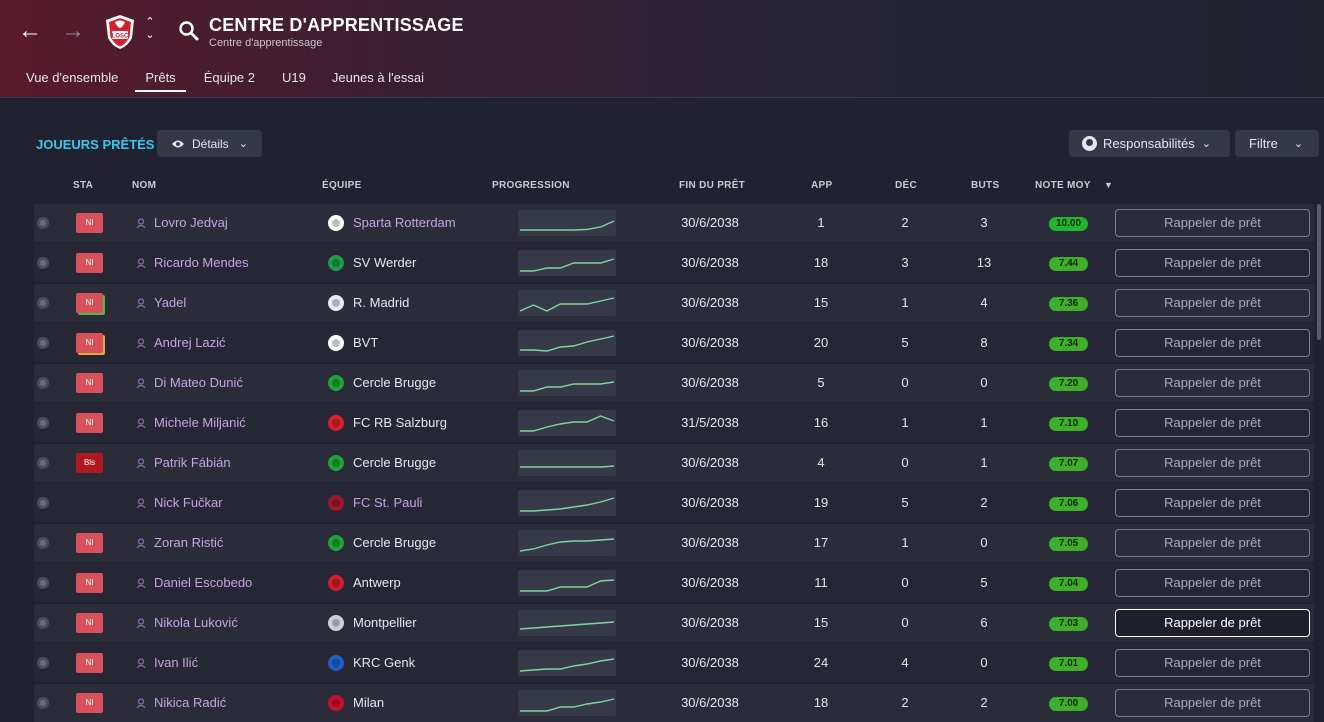 This screenshot has height=722, width=1324. What do you see at coordinates (381, 302) in the screenshot?
I see `team-name: R. Madrid` at bounding box center [381, 302].